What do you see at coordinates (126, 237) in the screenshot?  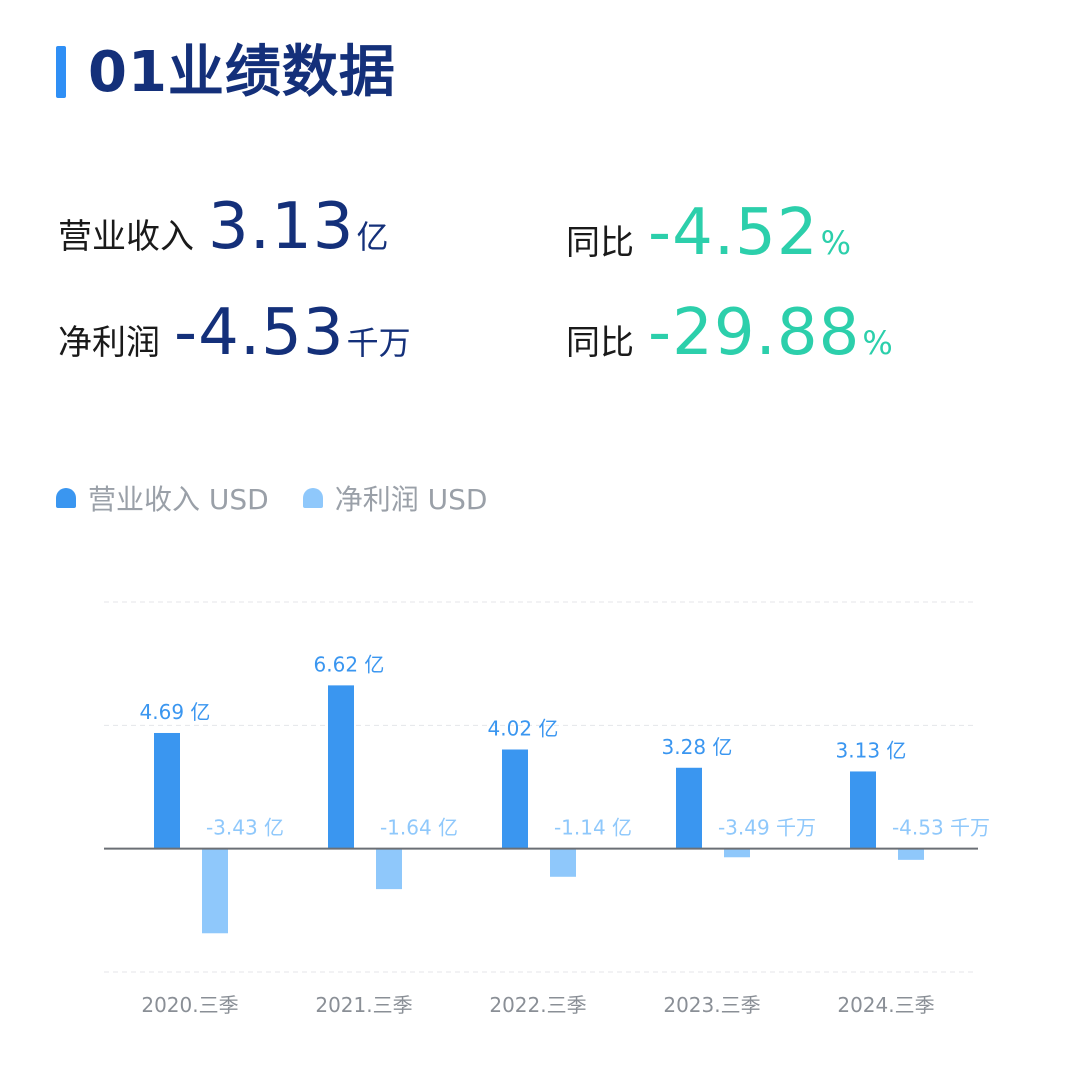 I see `revenue-label: 营业收入` at bounding box center [126, 237].